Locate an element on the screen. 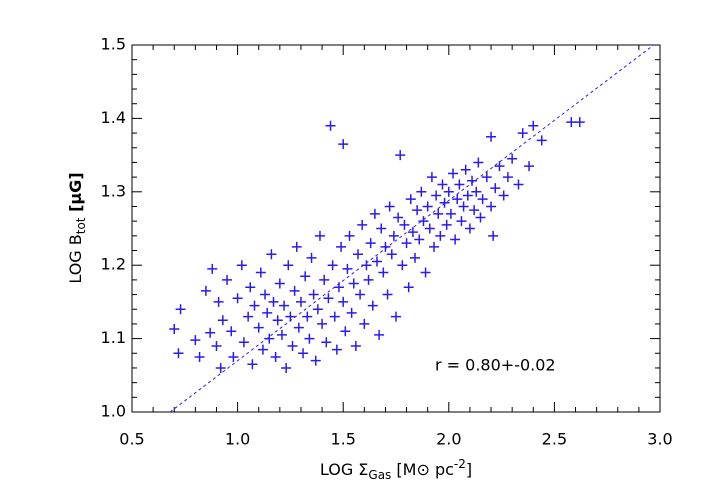 This screenshot has height=502, width=703. x-tick-label: 2.5 is located at coordinates (554, 439).